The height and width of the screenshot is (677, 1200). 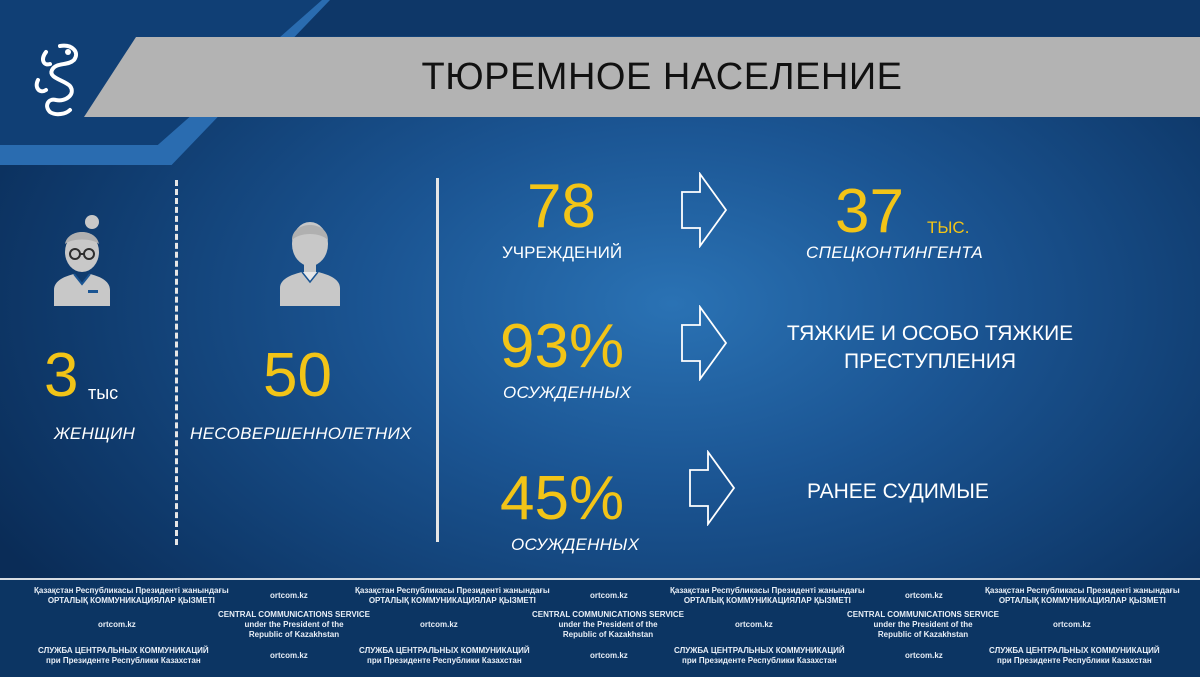 I want to click on stat-serious-result-line1: ТЯЖКИЕ И ОСОБО ТЯЖКИЕ, so click(x=930, y=333).